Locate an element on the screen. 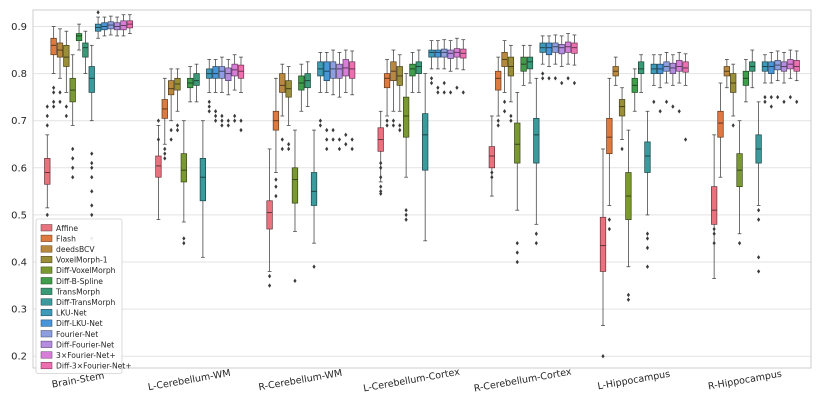  y-tick-label: 0.5 is located at coordinates (19, 215).